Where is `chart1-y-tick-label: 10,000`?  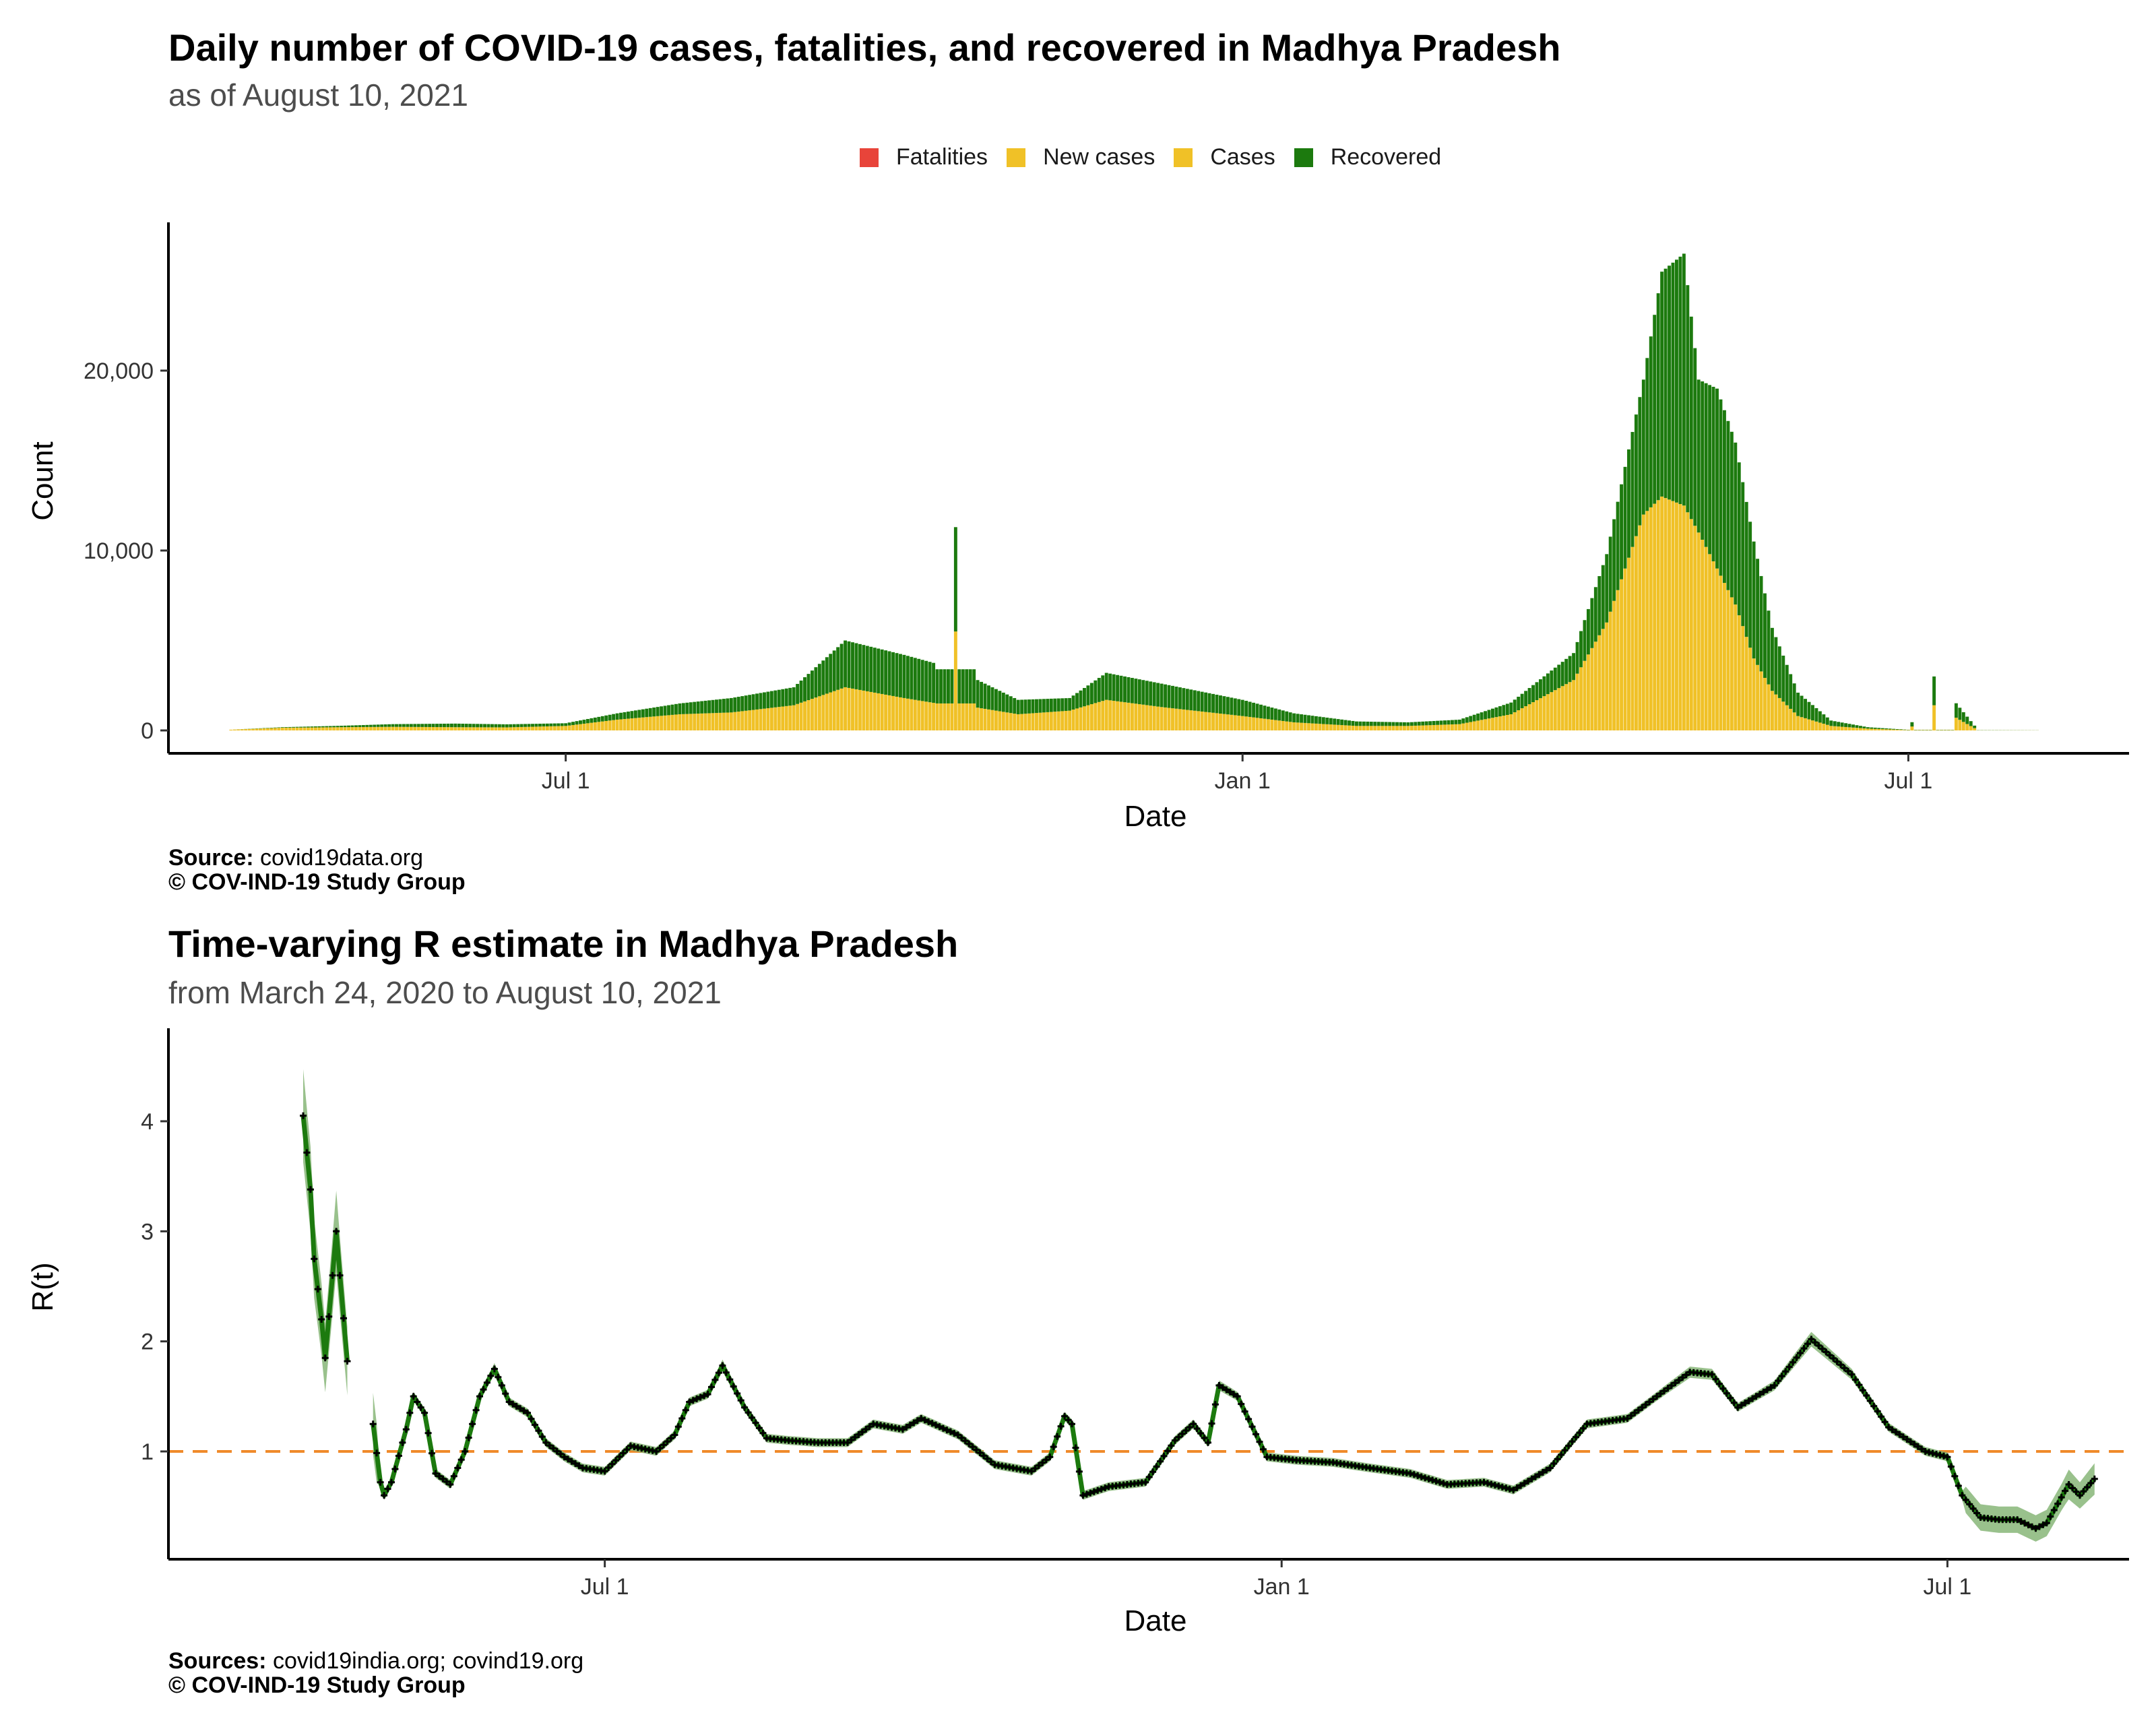
chart1-y-tick-label: 10,000 is located at coordinates (119, 551).